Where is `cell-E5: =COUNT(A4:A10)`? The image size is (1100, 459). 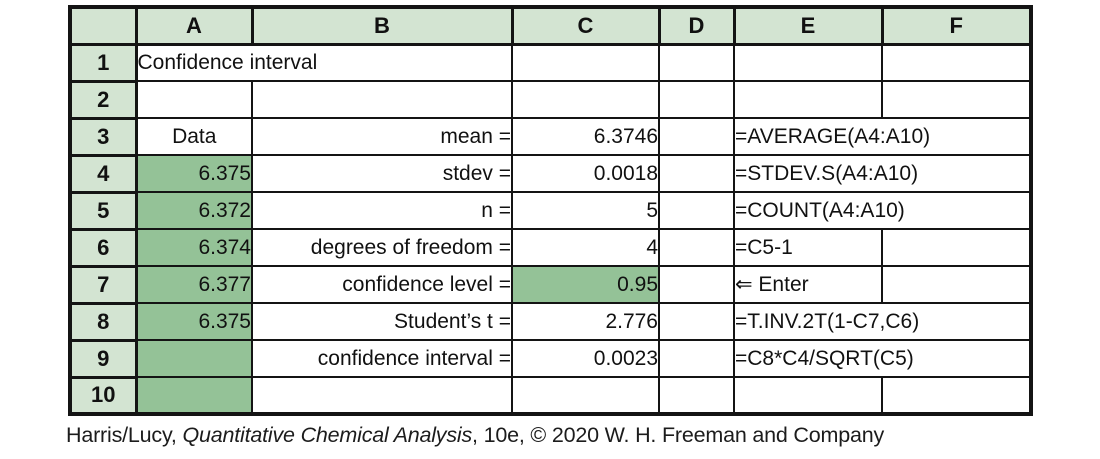 cell-E5: =COUNT(A4:A10) is located at coordinates (882, 210).